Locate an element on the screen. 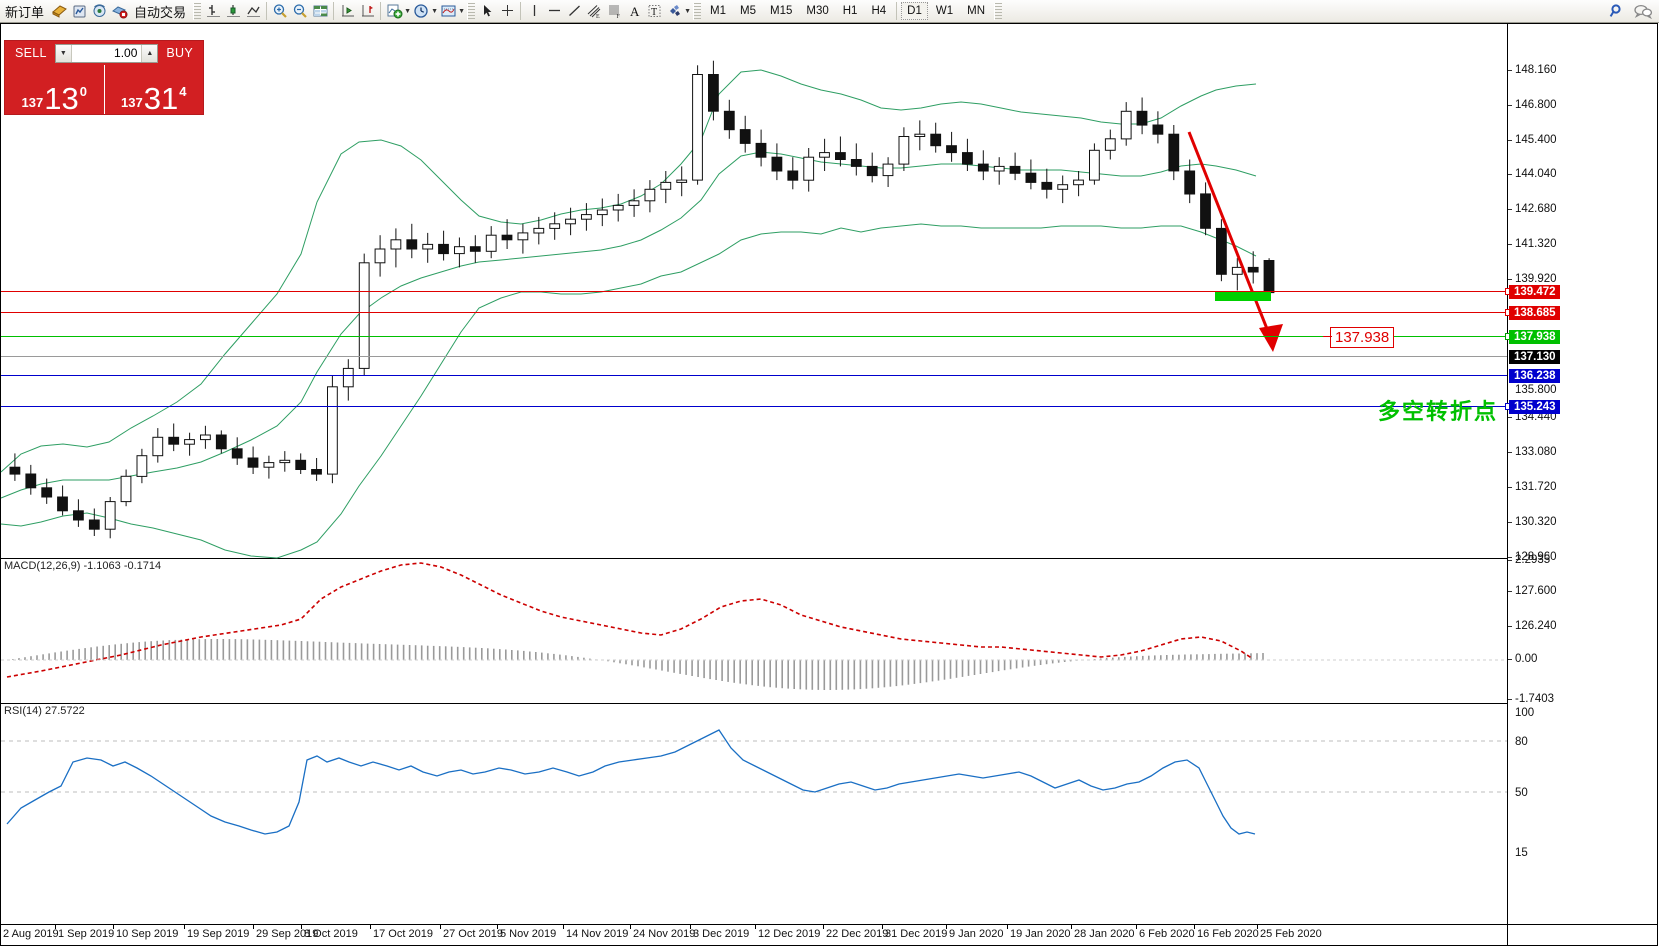  price-tick: 142.680 is located at coordinates (1532, 209).